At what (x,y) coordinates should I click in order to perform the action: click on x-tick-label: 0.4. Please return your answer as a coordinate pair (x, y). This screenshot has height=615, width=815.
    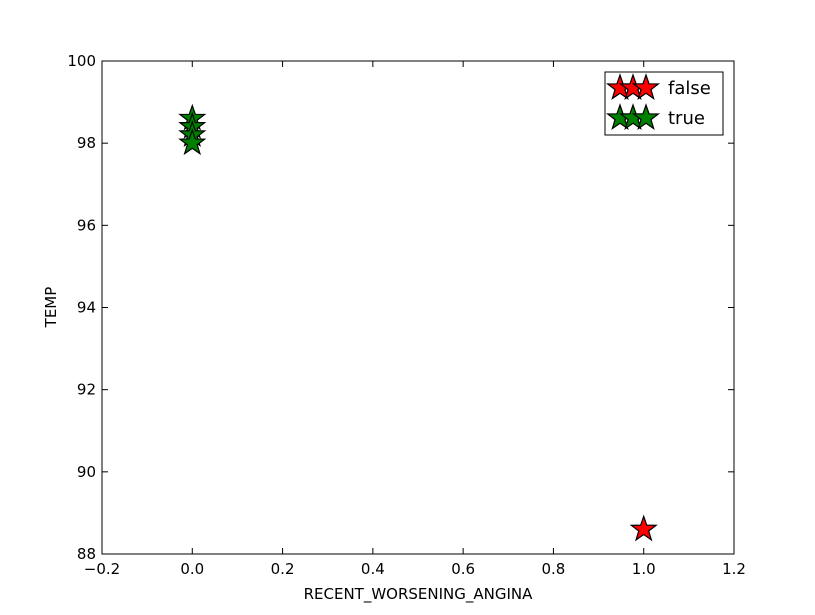
    Looking at the image, I should click on (373, 569).